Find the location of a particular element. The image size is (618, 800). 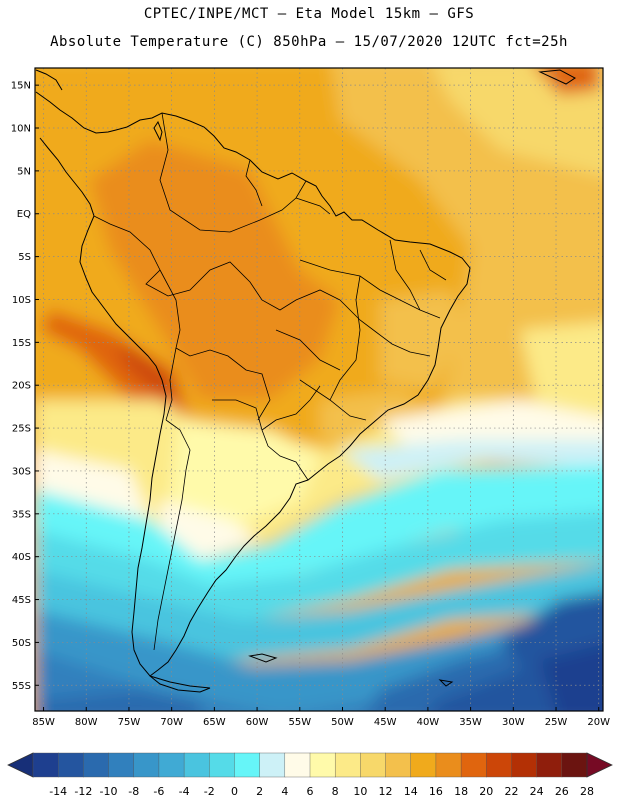

lat-label: 5S is located at coordinates (24, 257).